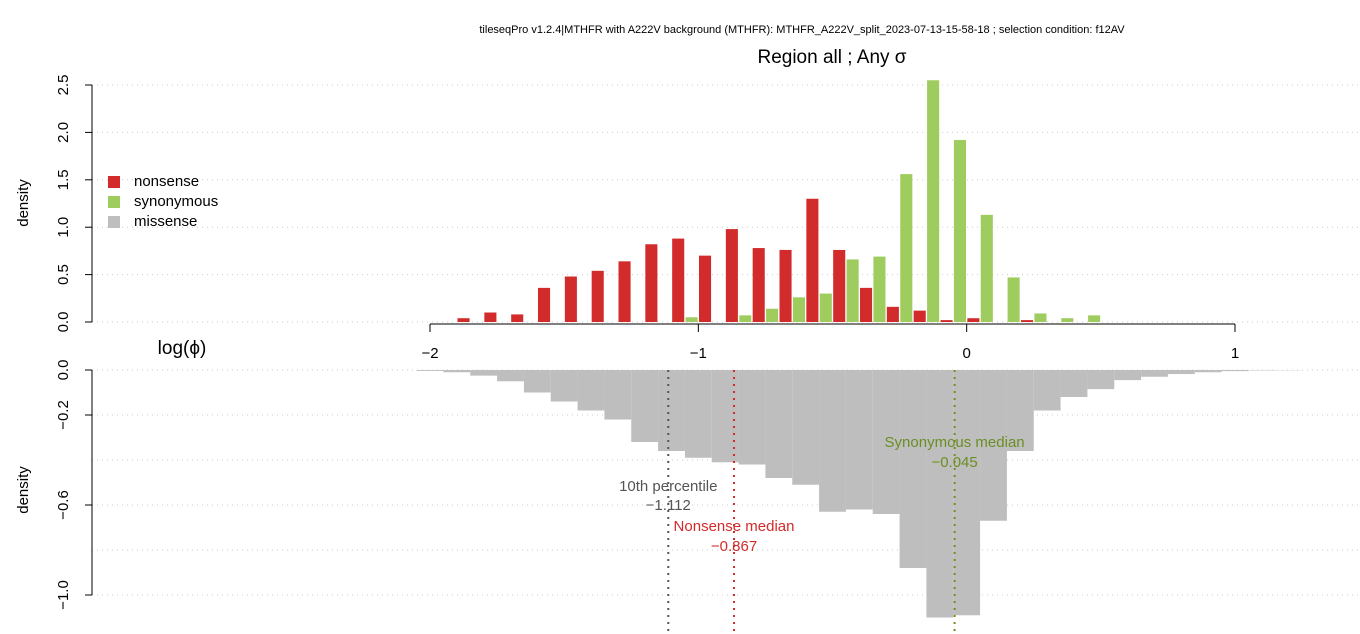  Describe the element at coordinates (1235, 353) in the screenshot. I see `x-tick-label: 1` at that location.